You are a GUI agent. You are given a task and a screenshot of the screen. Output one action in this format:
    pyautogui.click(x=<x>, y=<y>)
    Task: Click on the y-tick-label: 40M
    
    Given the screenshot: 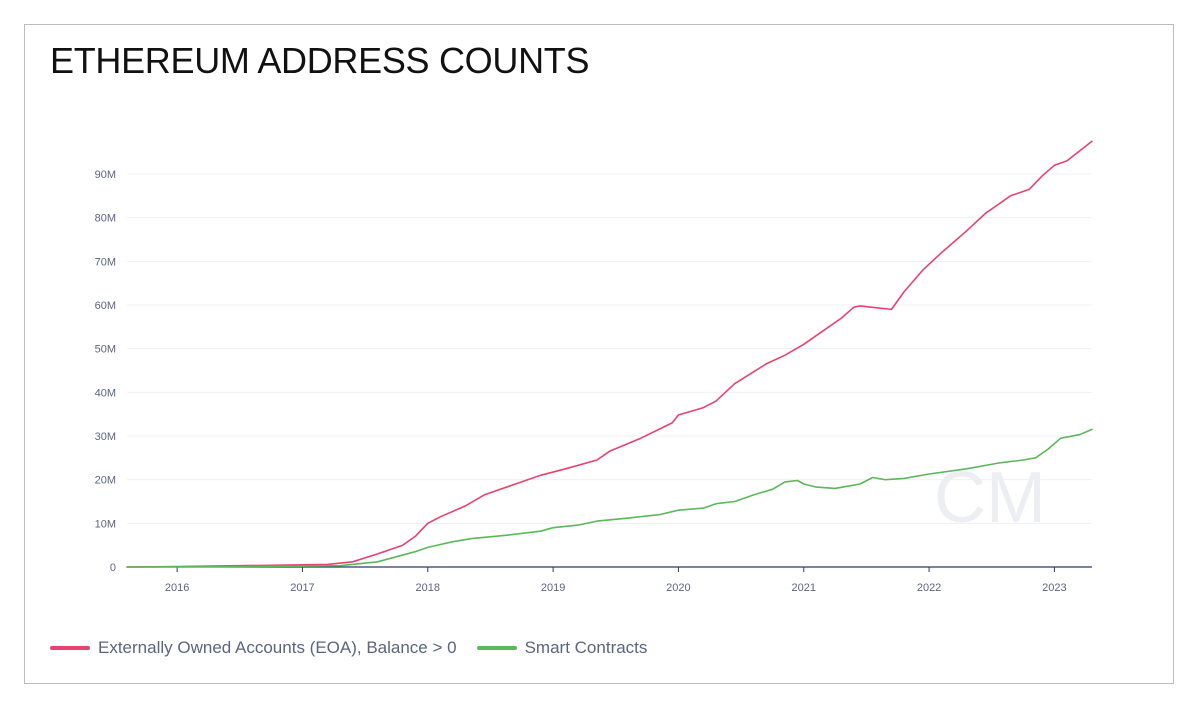 What is the action you would take?
    pyautogui.click(x=105, y=393)
    